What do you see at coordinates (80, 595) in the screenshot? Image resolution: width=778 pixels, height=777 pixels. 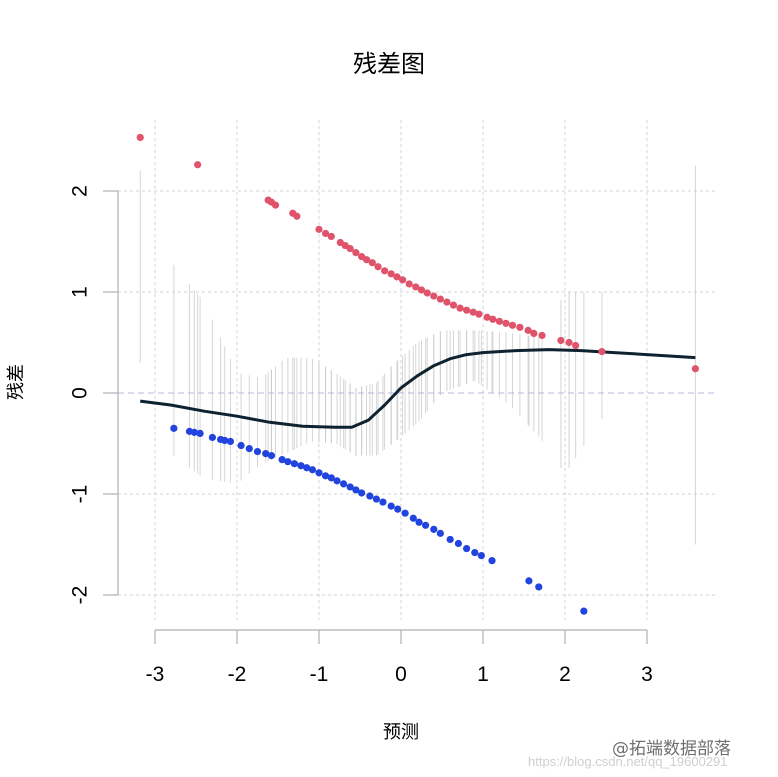 I see `y-tick-label: -2` at bounding box center [80, 595].